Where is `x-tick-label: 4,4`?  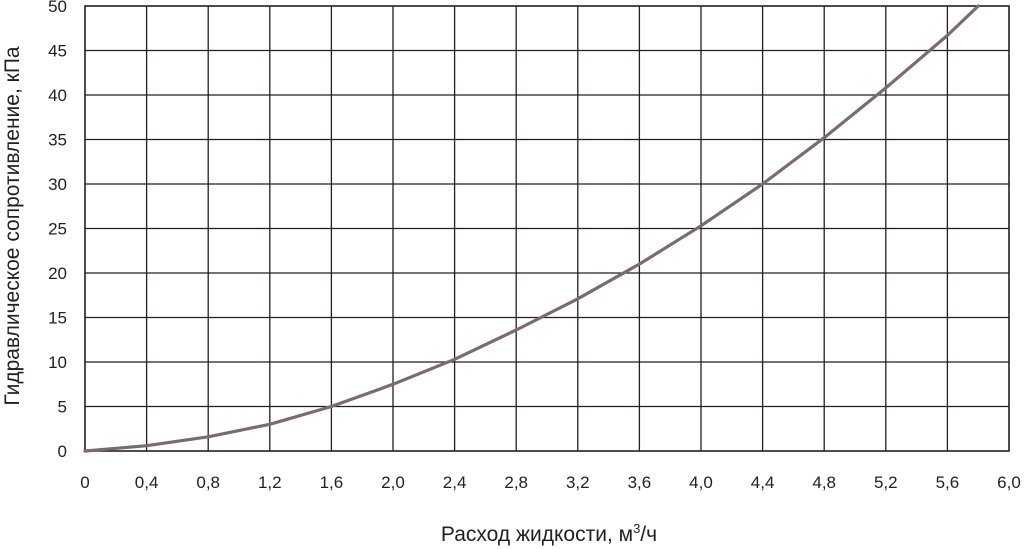 x-tick-label: 4,4 is located at coordinates (763, 482).